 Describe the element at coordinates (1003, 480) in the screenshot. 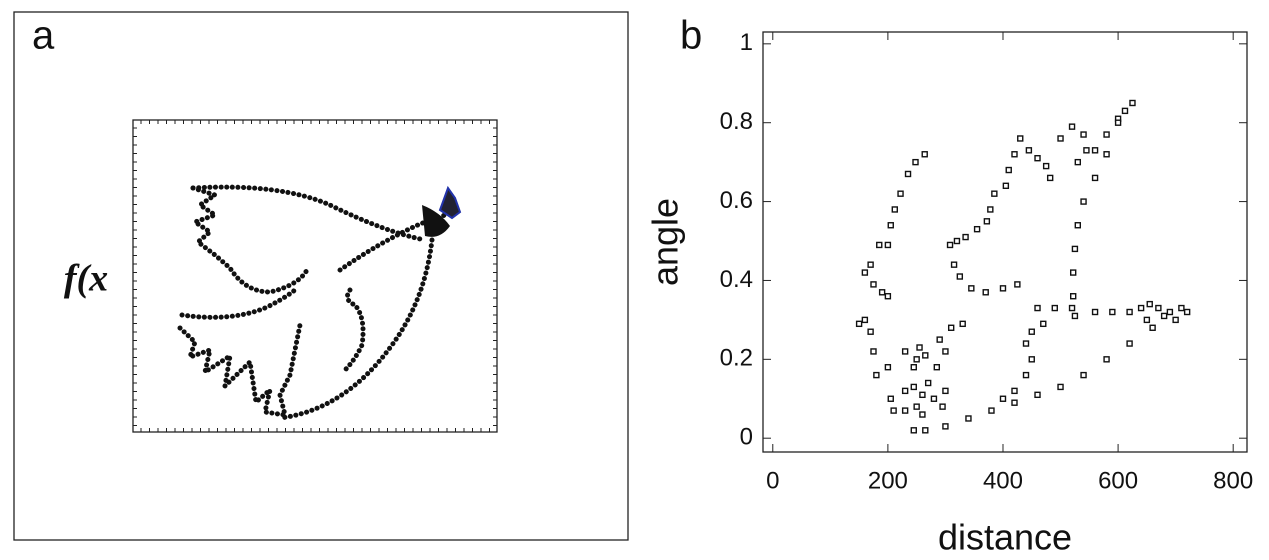

I see `x-tick-label: 400` at that location.